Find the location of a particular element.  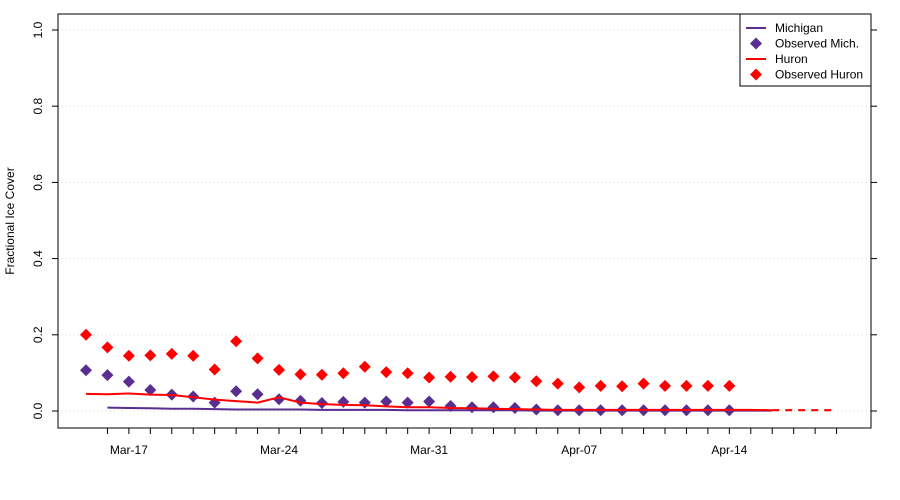

y-tick-label: 0.6 is located at coordinates (38, 182).